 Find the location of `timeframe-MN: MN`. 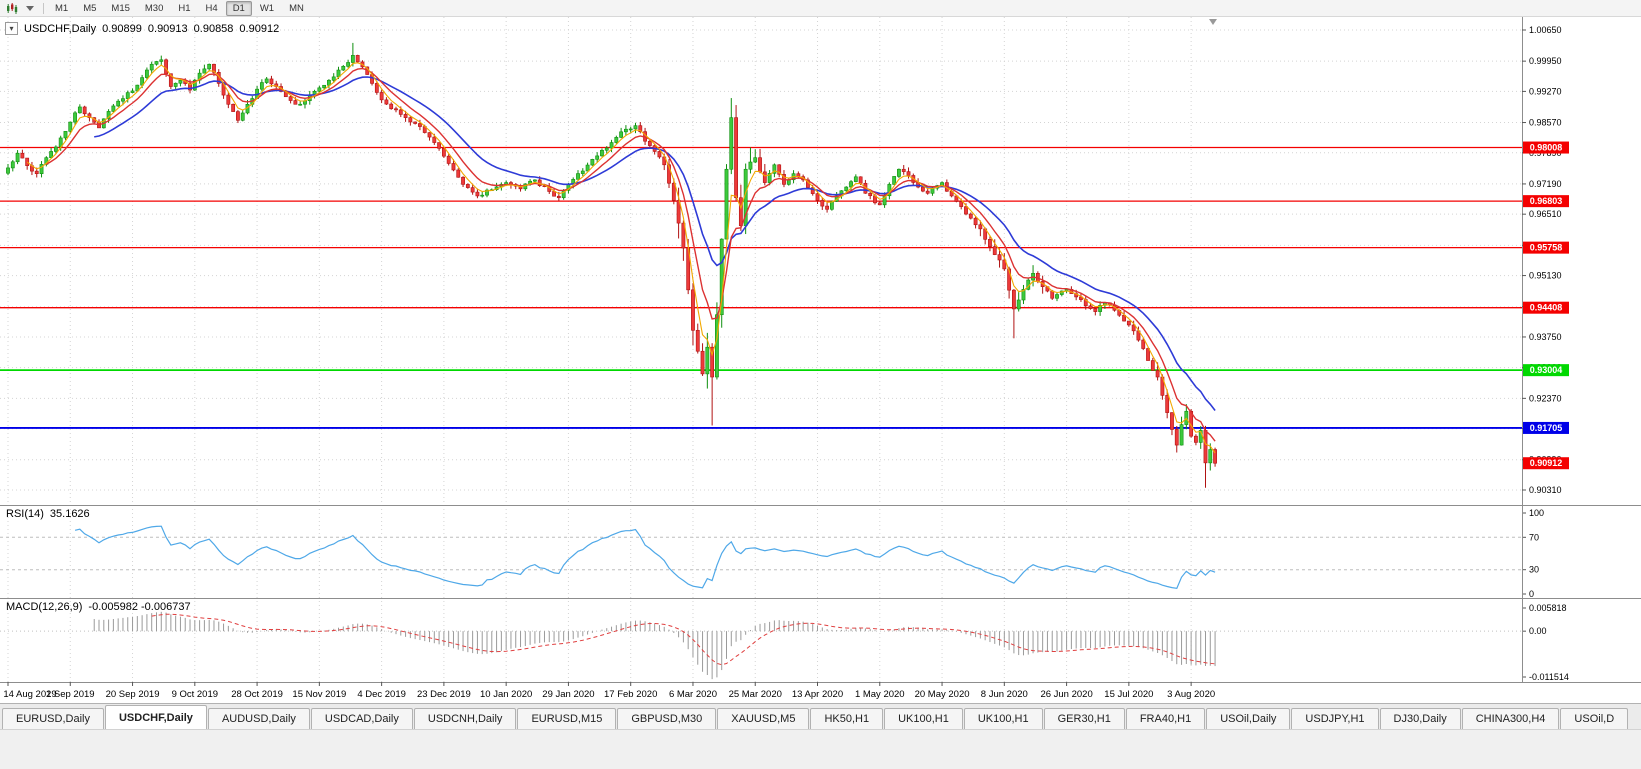

timeframe-MN: MN is located at coordinates (296, 8).